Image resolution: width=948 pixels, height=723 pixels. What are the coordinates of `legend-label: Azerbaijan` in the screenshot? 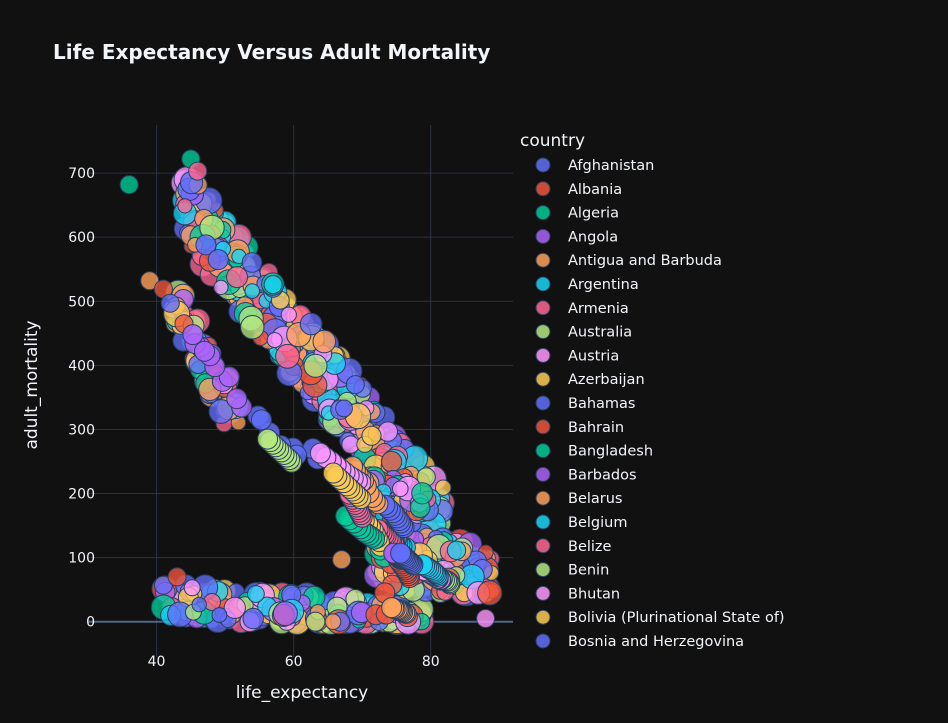 It's located at (606, 380).